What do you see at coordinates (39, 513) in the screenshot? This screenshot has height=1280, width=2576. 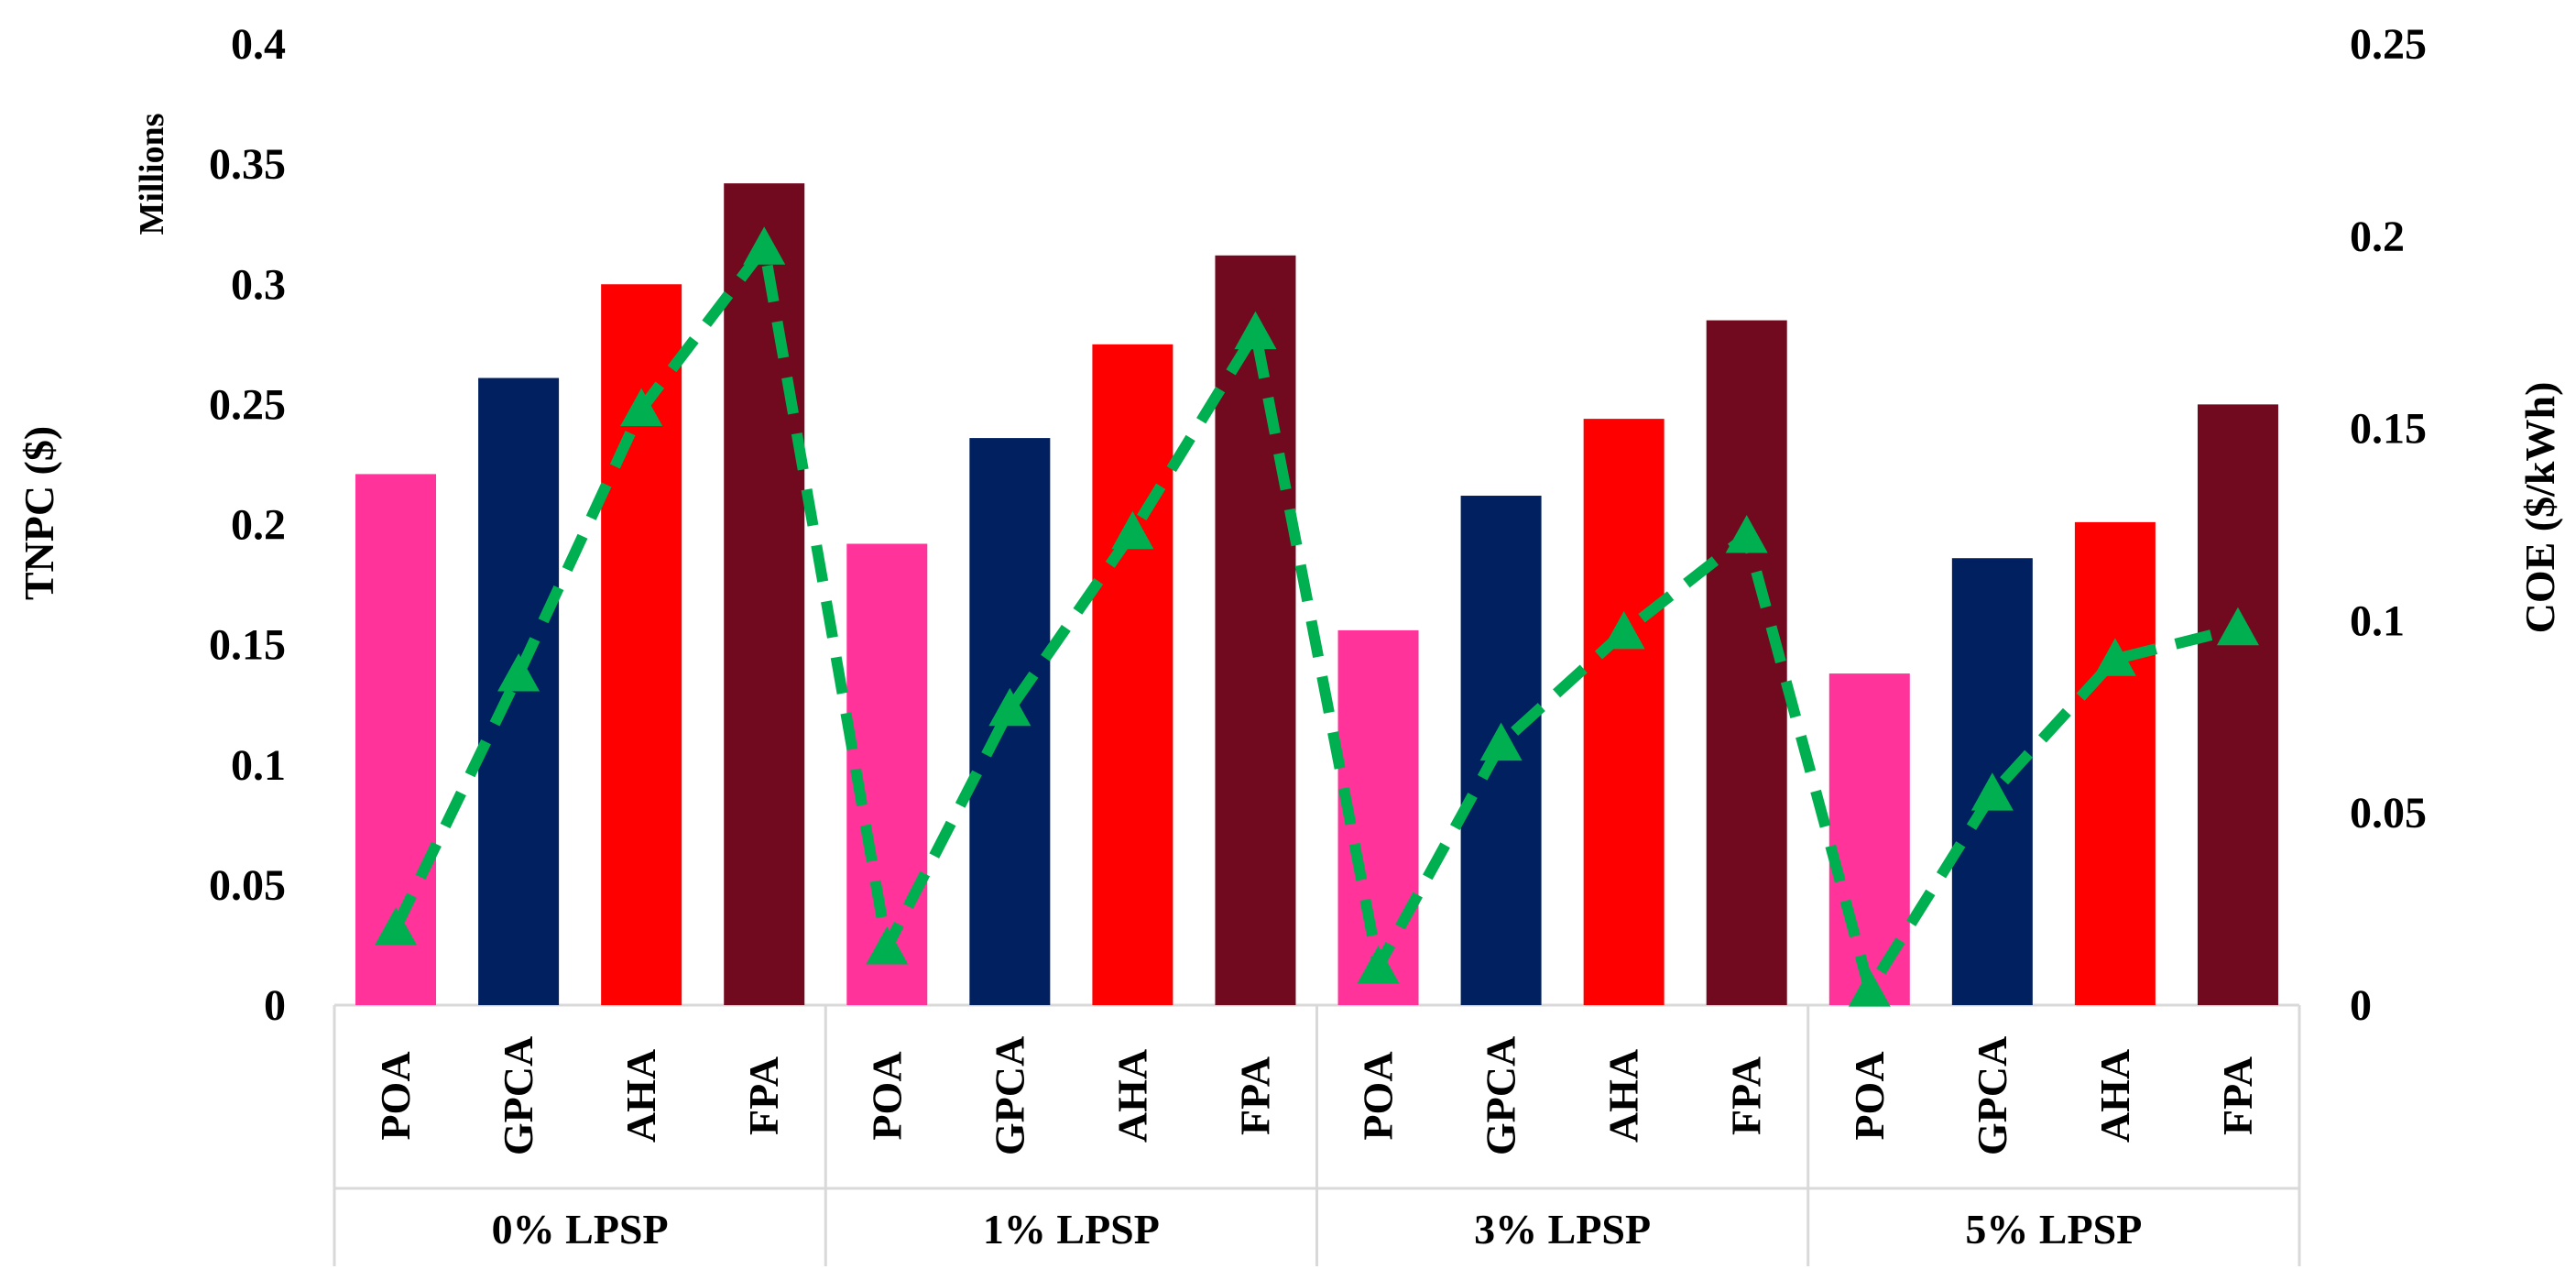 I see `left-axis-title: TNPC ($)` at bounding box center [39, 513].